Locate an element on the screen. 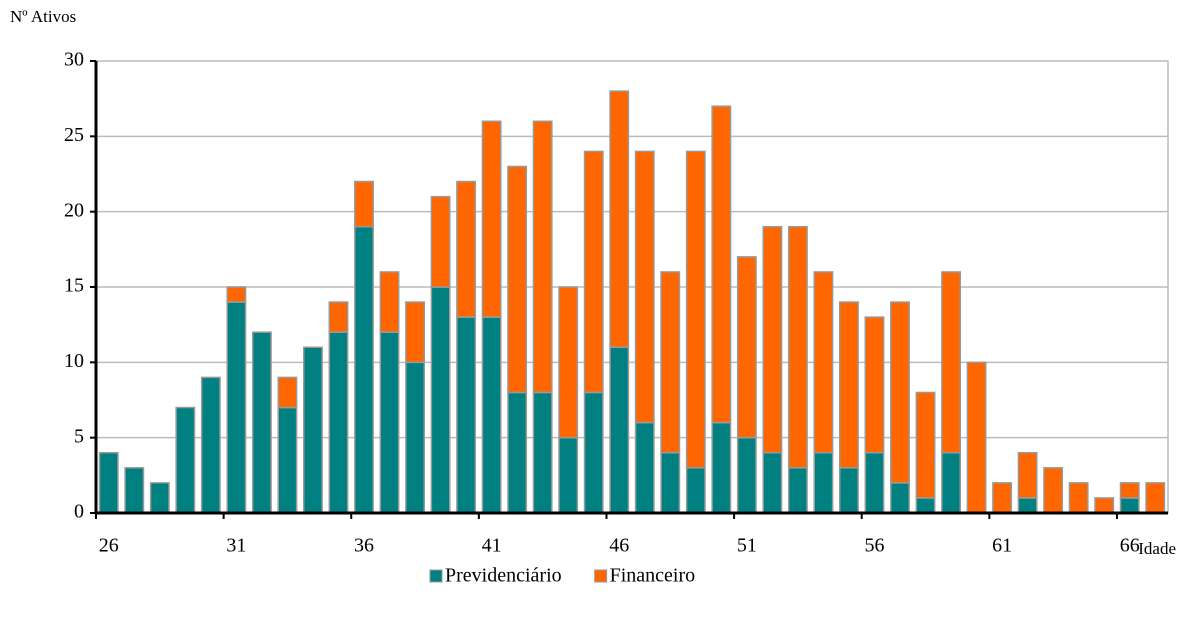 The width and height of the screenshot is (1190, 620). x-tick-label: 56 is located at coordinates (874, 546).